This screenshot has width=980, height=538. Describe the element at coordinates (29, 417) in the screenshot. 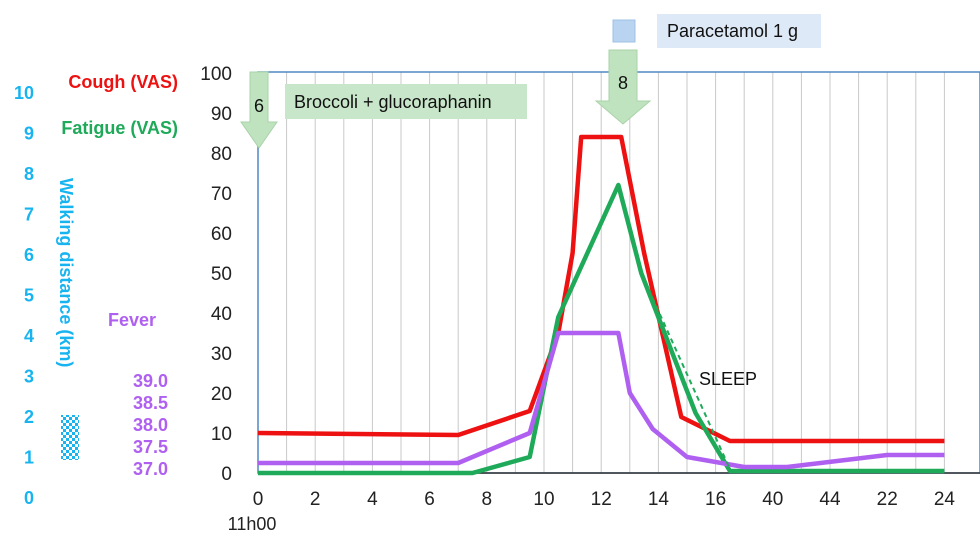

I see `walking-tick-label: 2` at that location.